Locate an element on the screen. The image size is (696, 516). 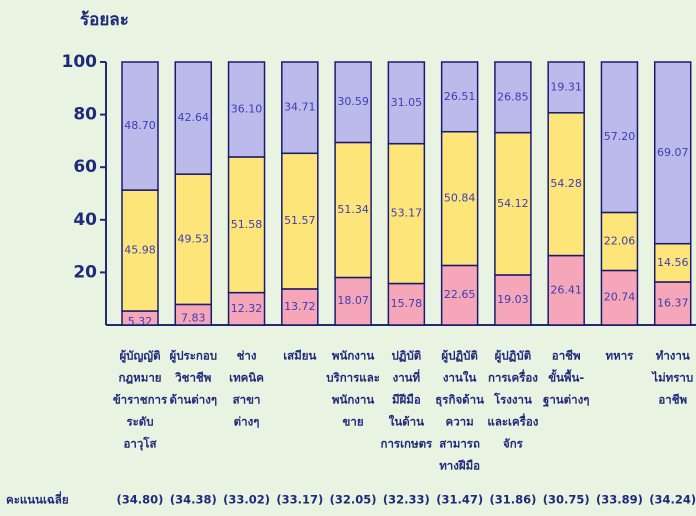
value-label: 26.85 is located at coordinates (513, 96).